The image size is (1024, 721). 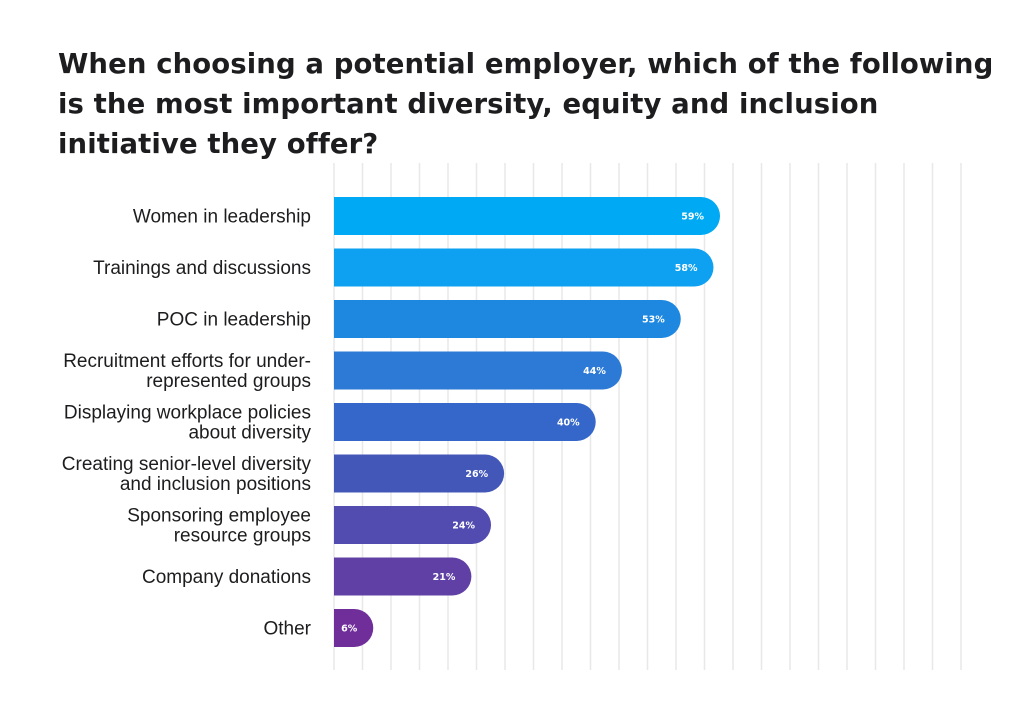 What do you see at coordinates (222, 217) in the screenshot?
I see `category-label: Women in leadership` at bounding box center [222, 217].